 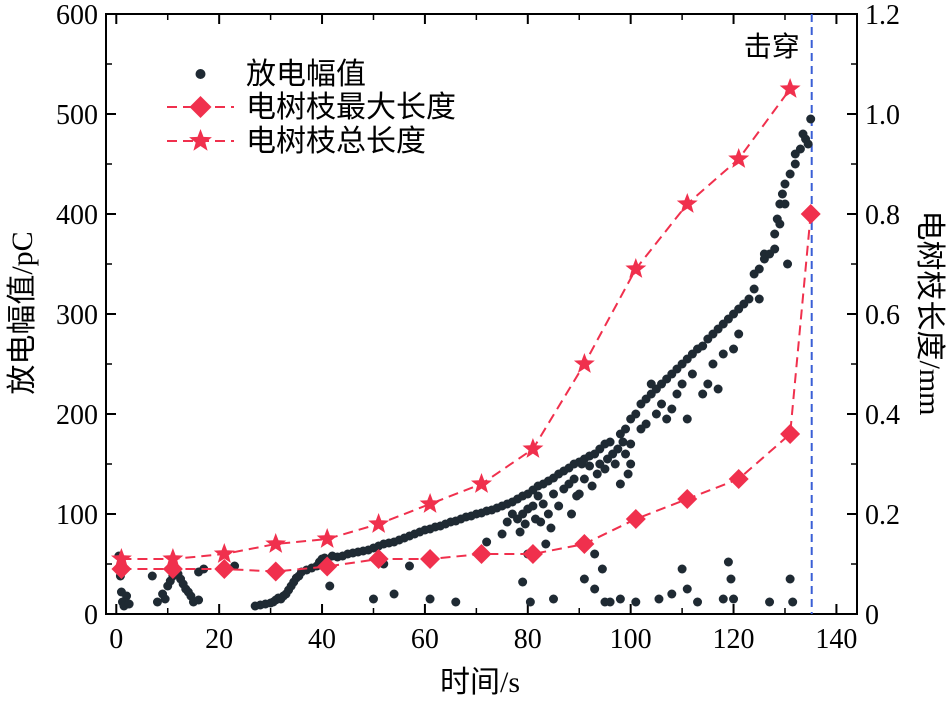 What do you see at coordinates (772, 47) in the screenshot?
I see `breakdown-annotation: 击穿` at bounding box center [772, 47].